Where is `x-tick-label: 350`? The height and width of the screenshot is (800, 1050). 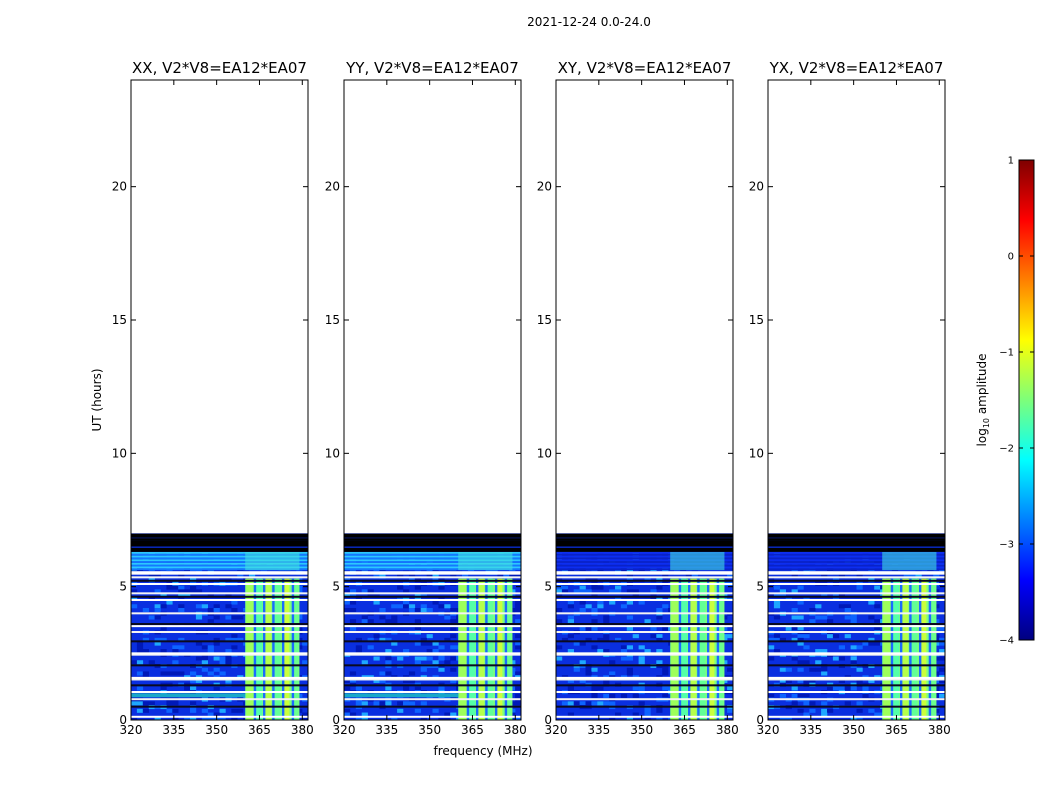
x-tick-label: 350 is located at coordinates (641, 730).